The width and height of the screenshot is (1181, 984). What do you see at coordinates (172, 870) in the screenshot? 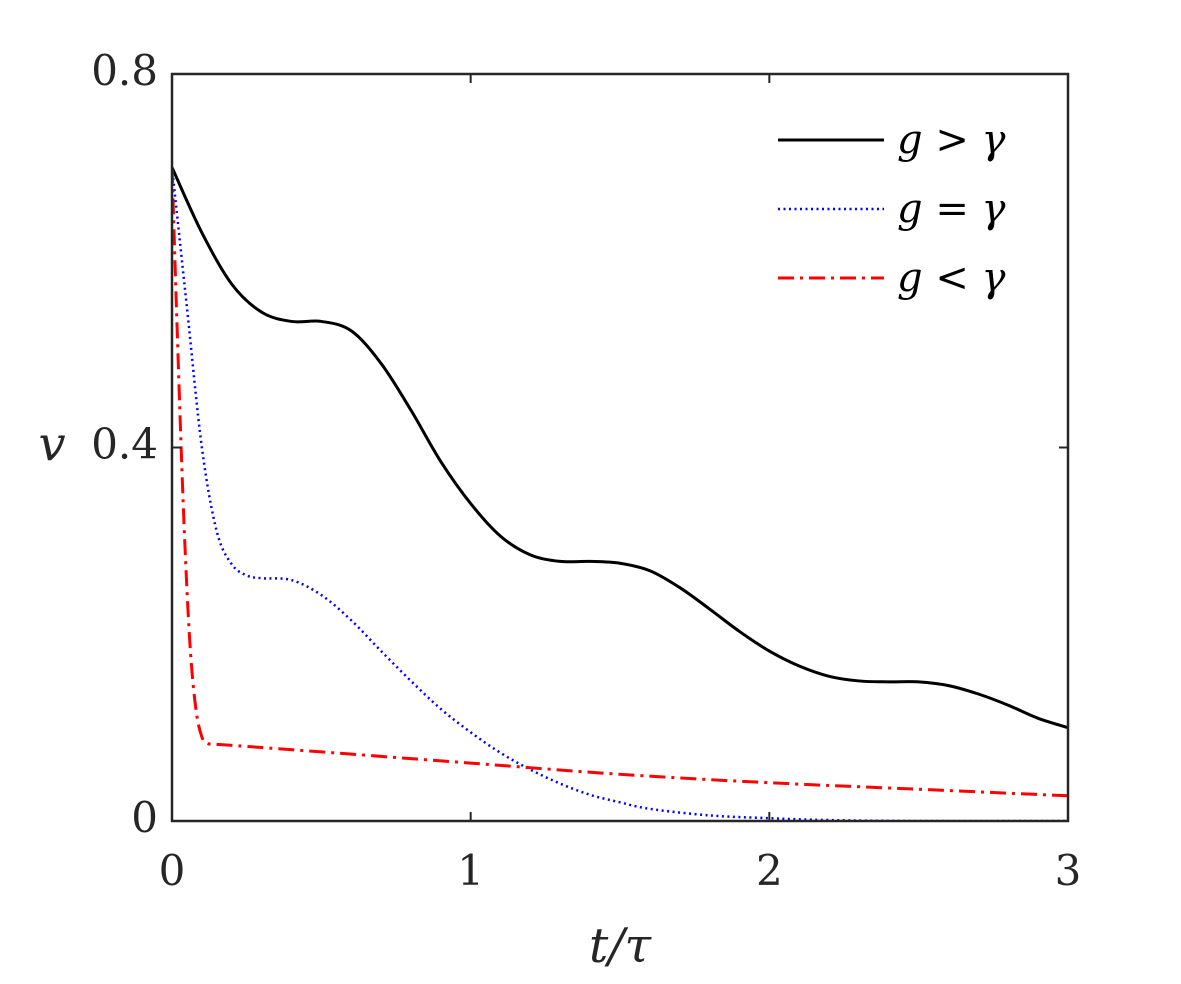
I see `x-tick-label-0: 0` at bounding box center [172, 870].